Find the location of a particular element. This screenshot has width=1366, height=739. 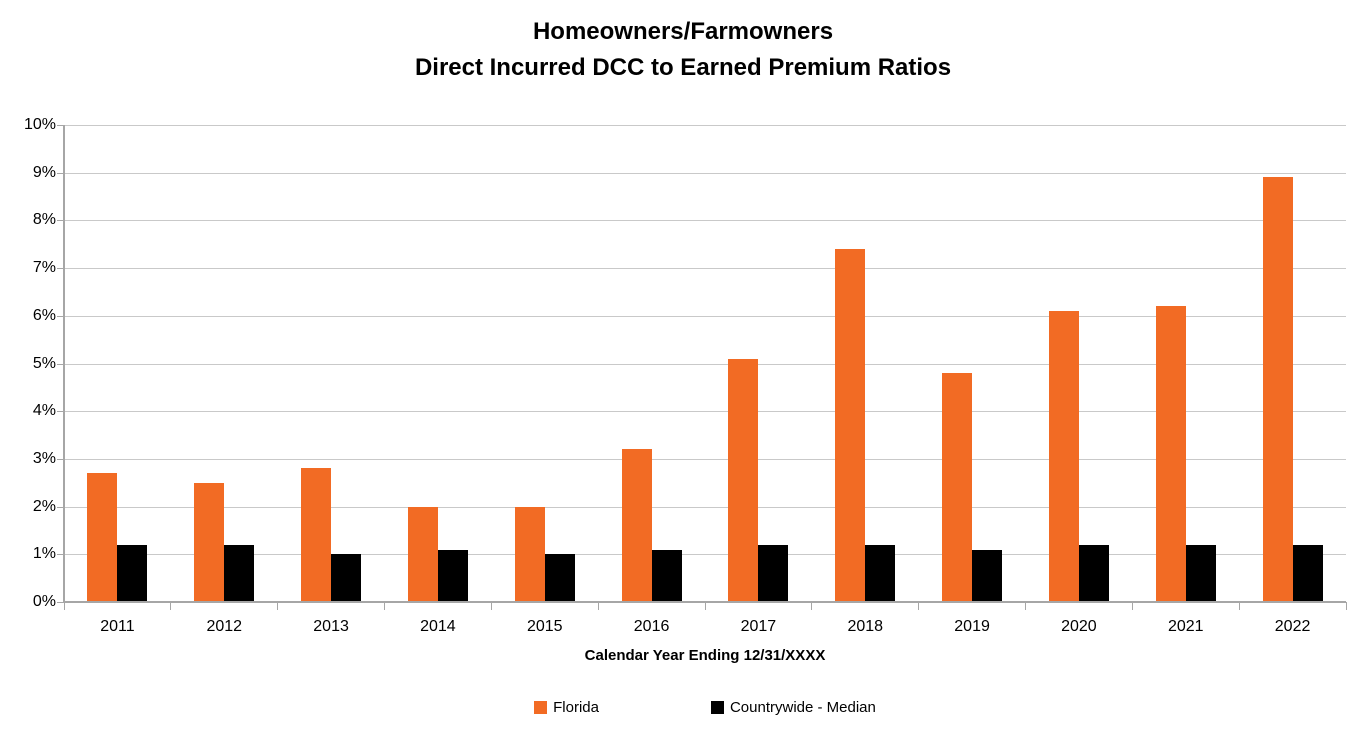

bar-florida-2013 is located at coordinates (316, 535).